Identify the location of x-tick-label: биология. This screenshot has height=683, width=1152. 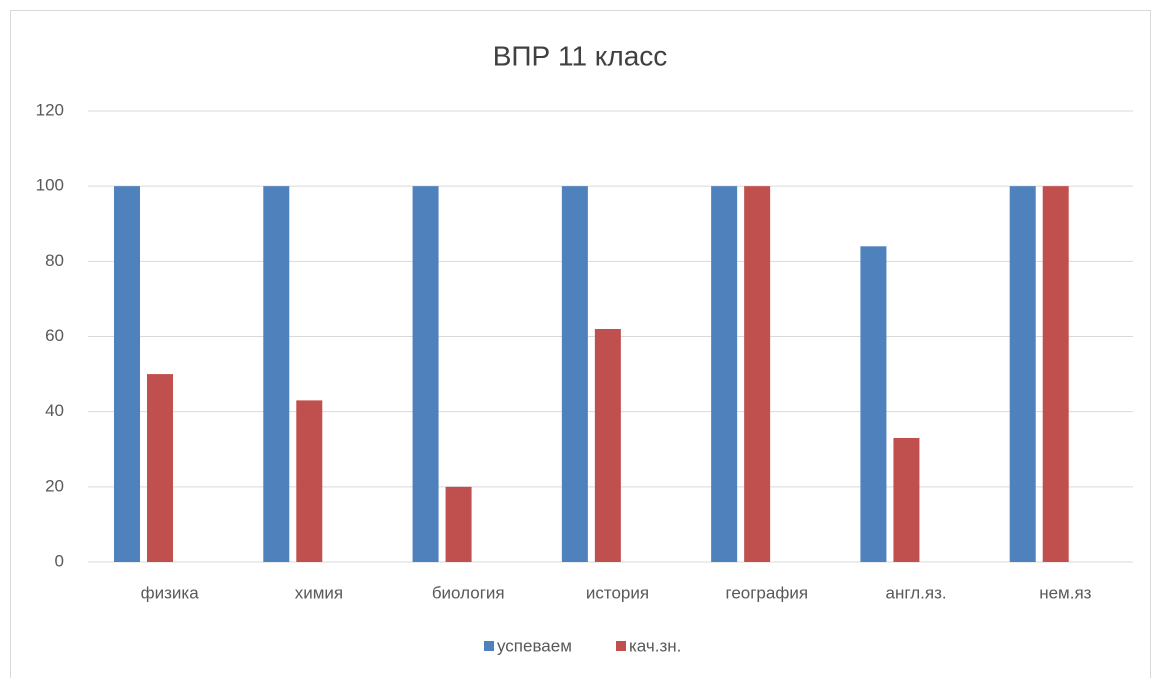
(468, 592).